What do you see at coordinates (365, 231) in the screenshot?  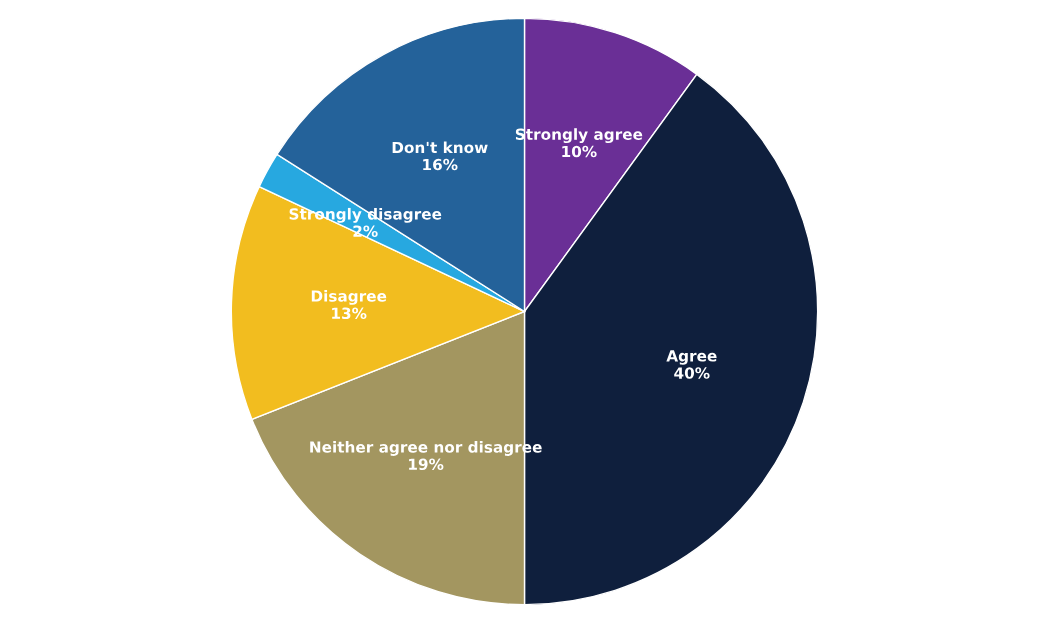 I see `data-label: 2%` at bounding box center [365, 231].